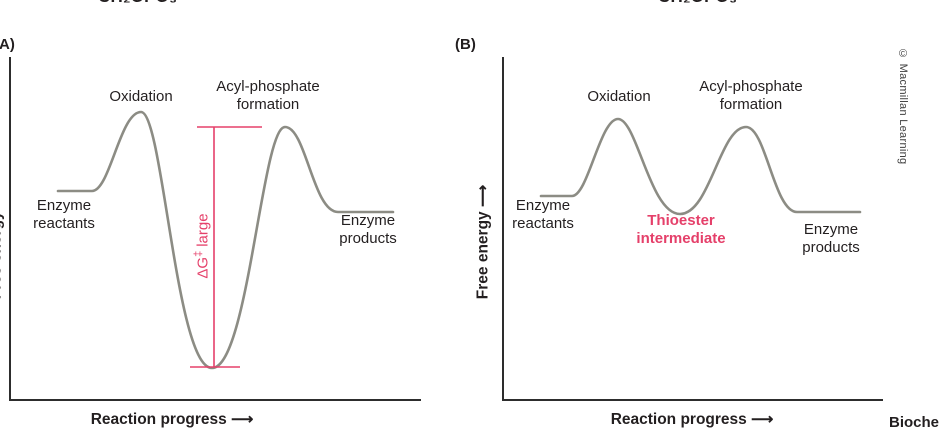 The width and height of the screenshot is (952, 434). Describe the element at coordinates (831, 239) in the screenshot. I see `panel-b-enzyme-products-label: Enzyme products` at that location.